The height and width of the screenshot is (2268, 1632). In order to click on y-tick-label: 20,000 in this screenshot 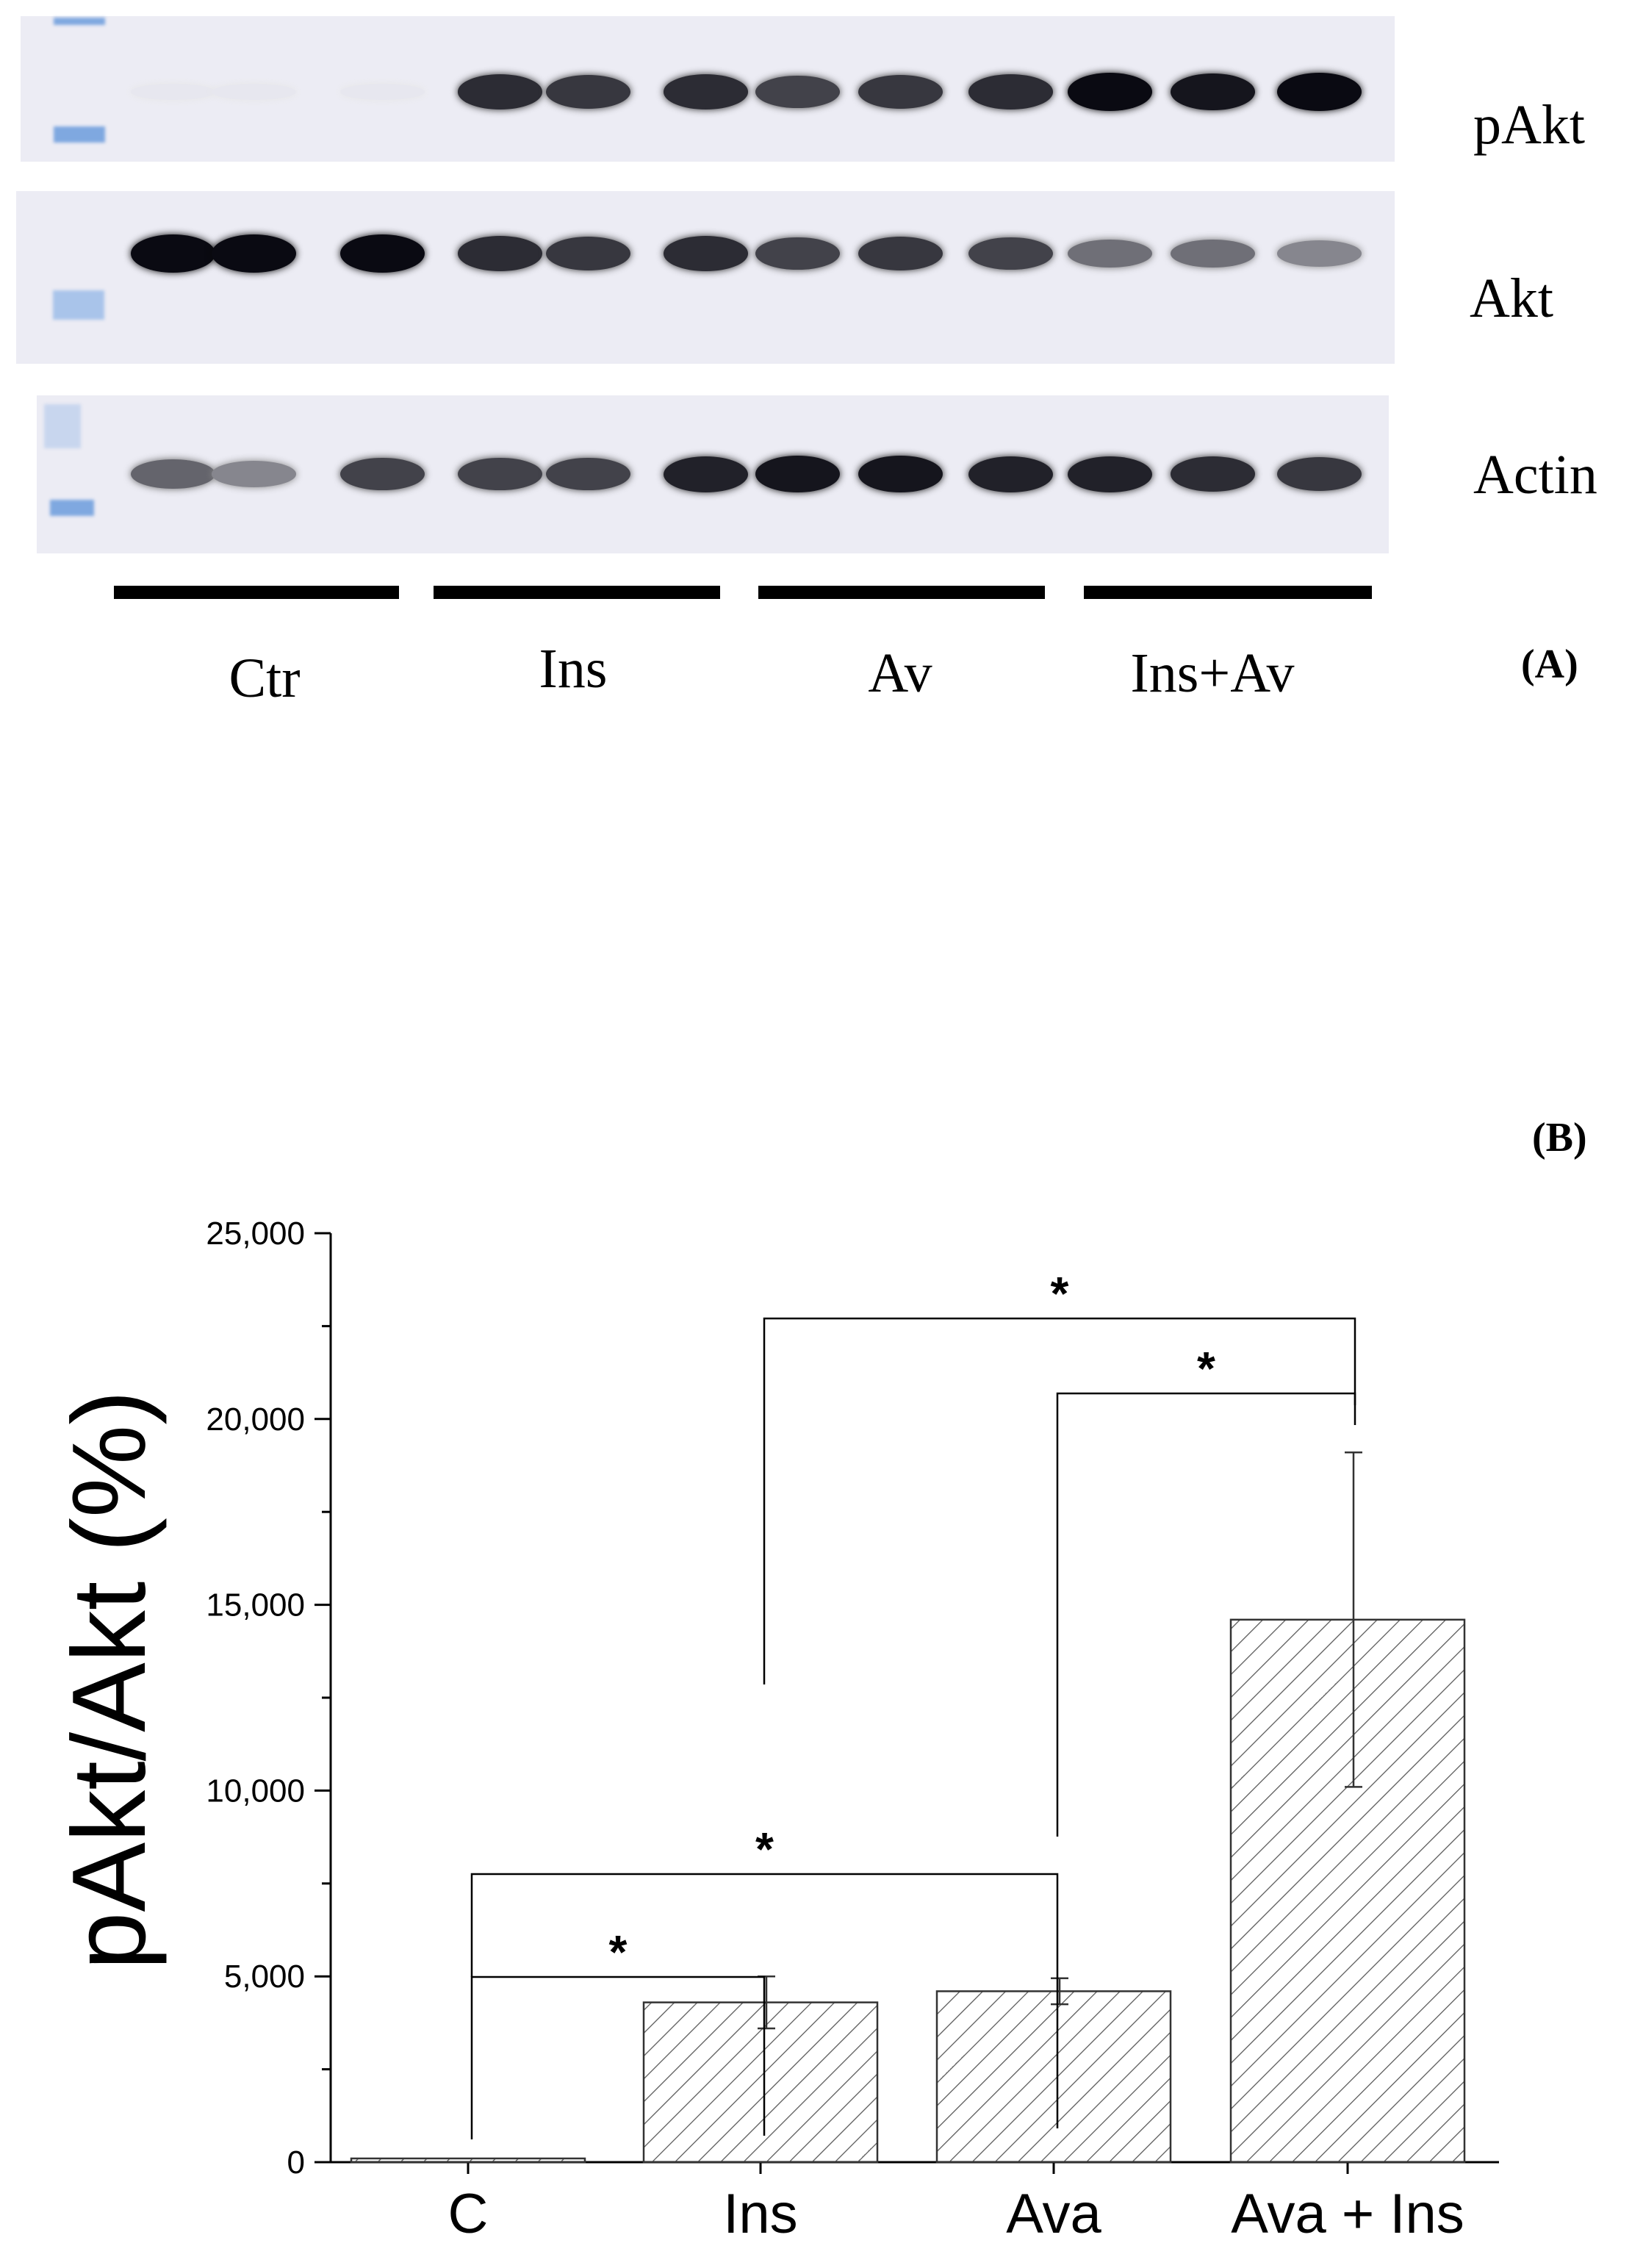, I will do `click(255, 1420)`.